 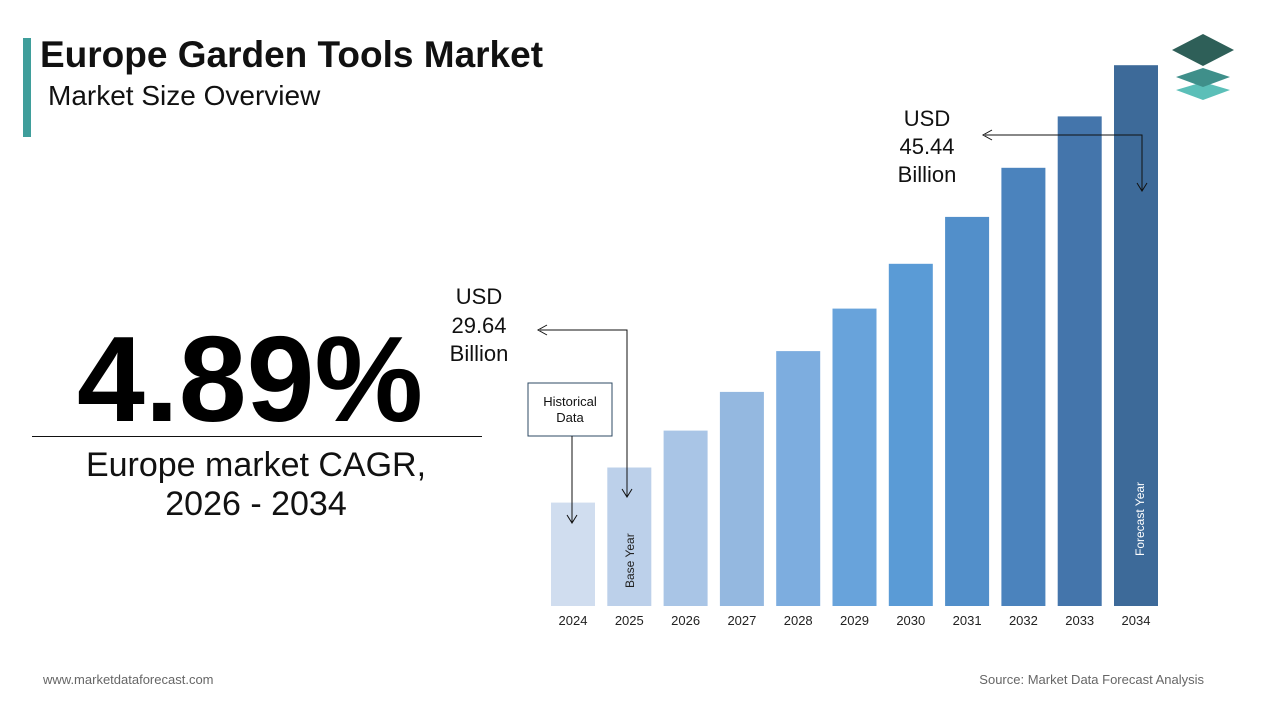 What do you see at coordinates (1023, 387) in the screenshot?
I see `bar-2032` at bounding box center [1023, 387].